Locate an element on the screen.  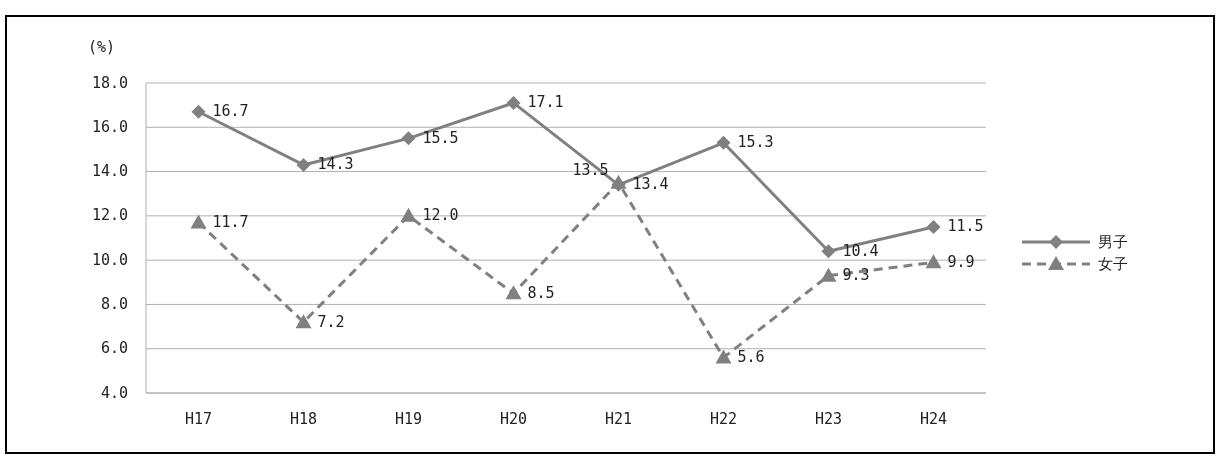
data-label: 11.7 is located at coordinates (230, 222).